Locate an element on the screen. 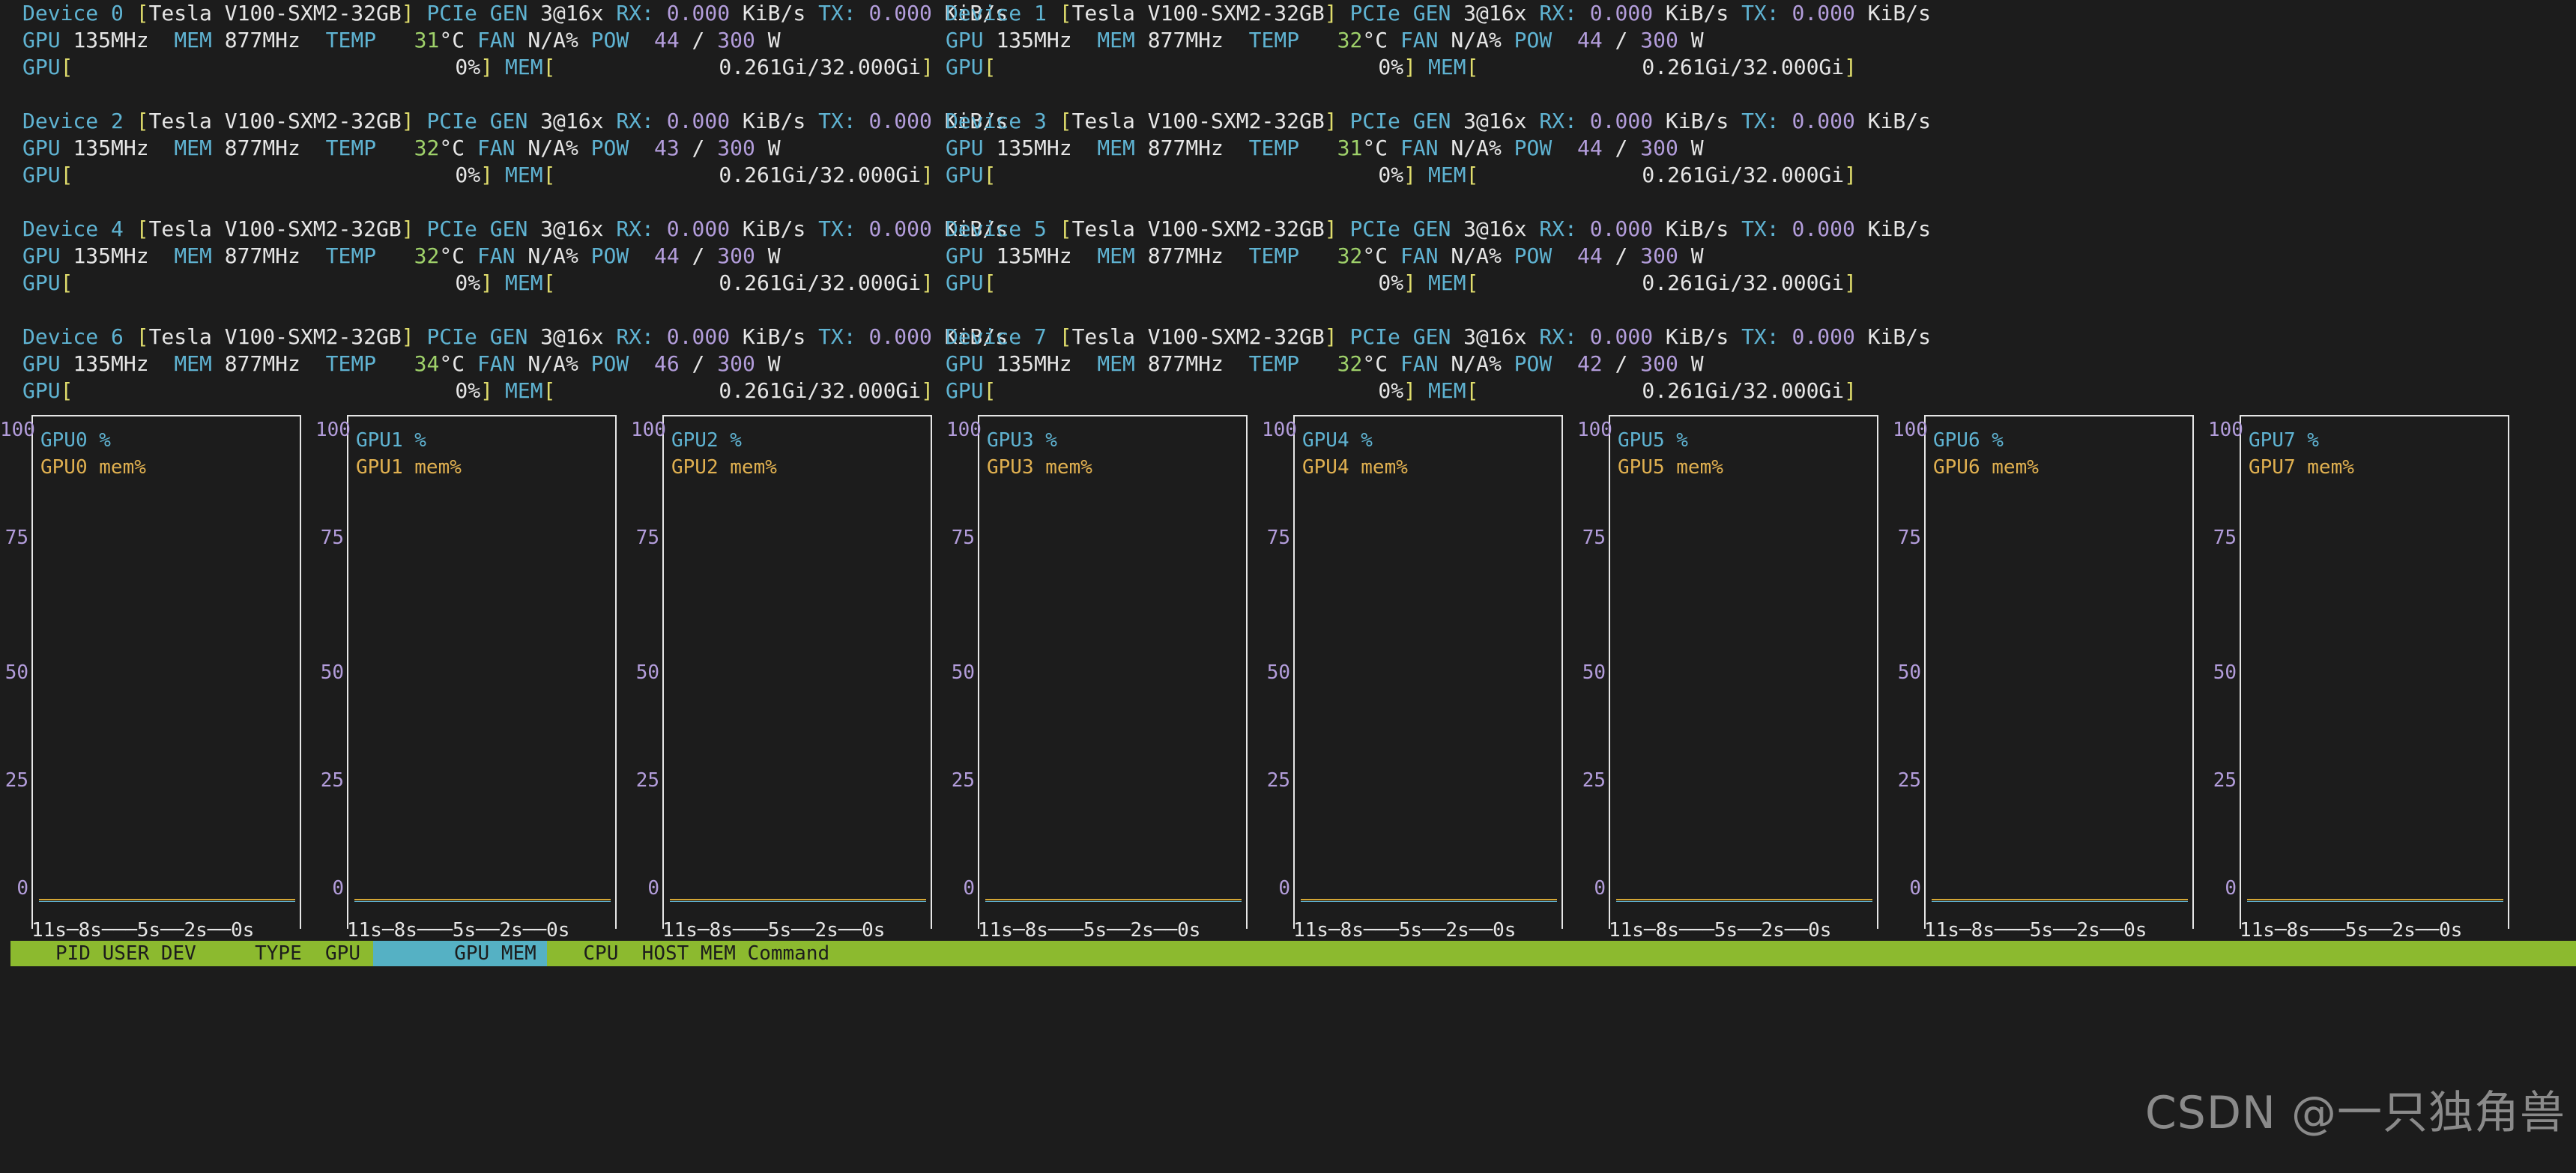 The width and height of the screenshot is (2576, 1173). pcie-gen: 3 is located at coordinates (547, 229).